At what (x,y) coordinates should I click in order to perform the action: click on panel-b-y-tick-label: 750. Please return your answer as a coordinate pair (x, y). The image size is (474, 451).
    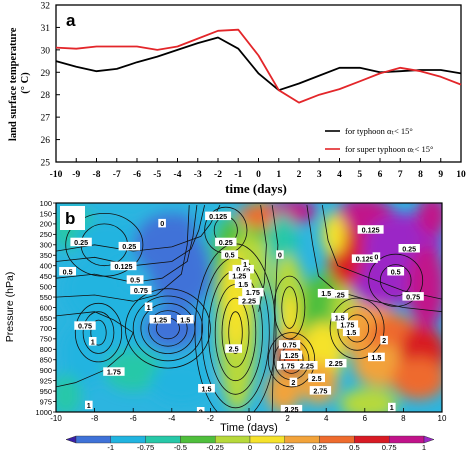
    Looking at the image, I should click on (46, 339).